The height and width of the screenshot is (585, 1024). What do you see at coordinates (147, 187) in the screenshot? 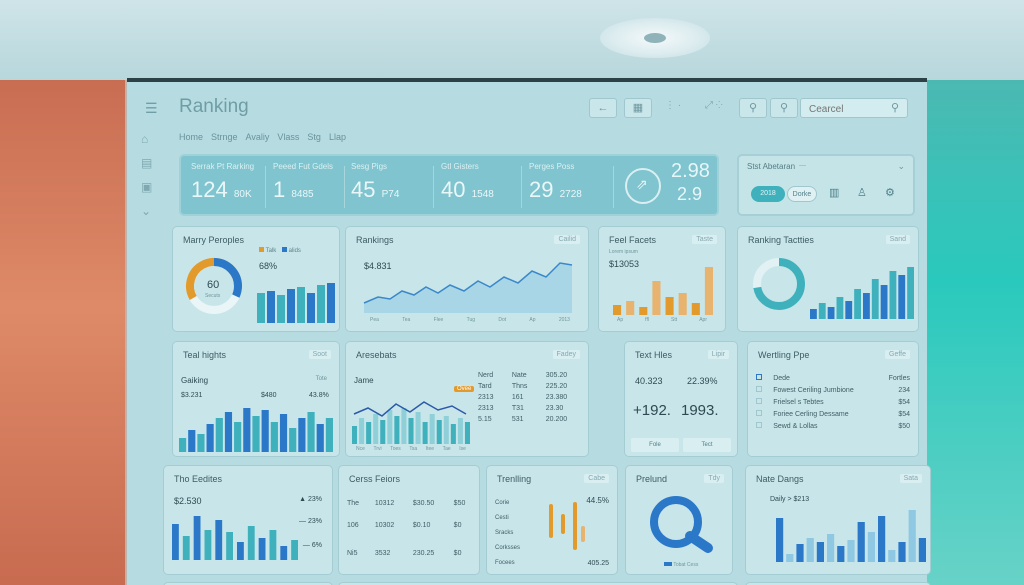
I see `image-icon: ▣` at bounding box center [147, 187].